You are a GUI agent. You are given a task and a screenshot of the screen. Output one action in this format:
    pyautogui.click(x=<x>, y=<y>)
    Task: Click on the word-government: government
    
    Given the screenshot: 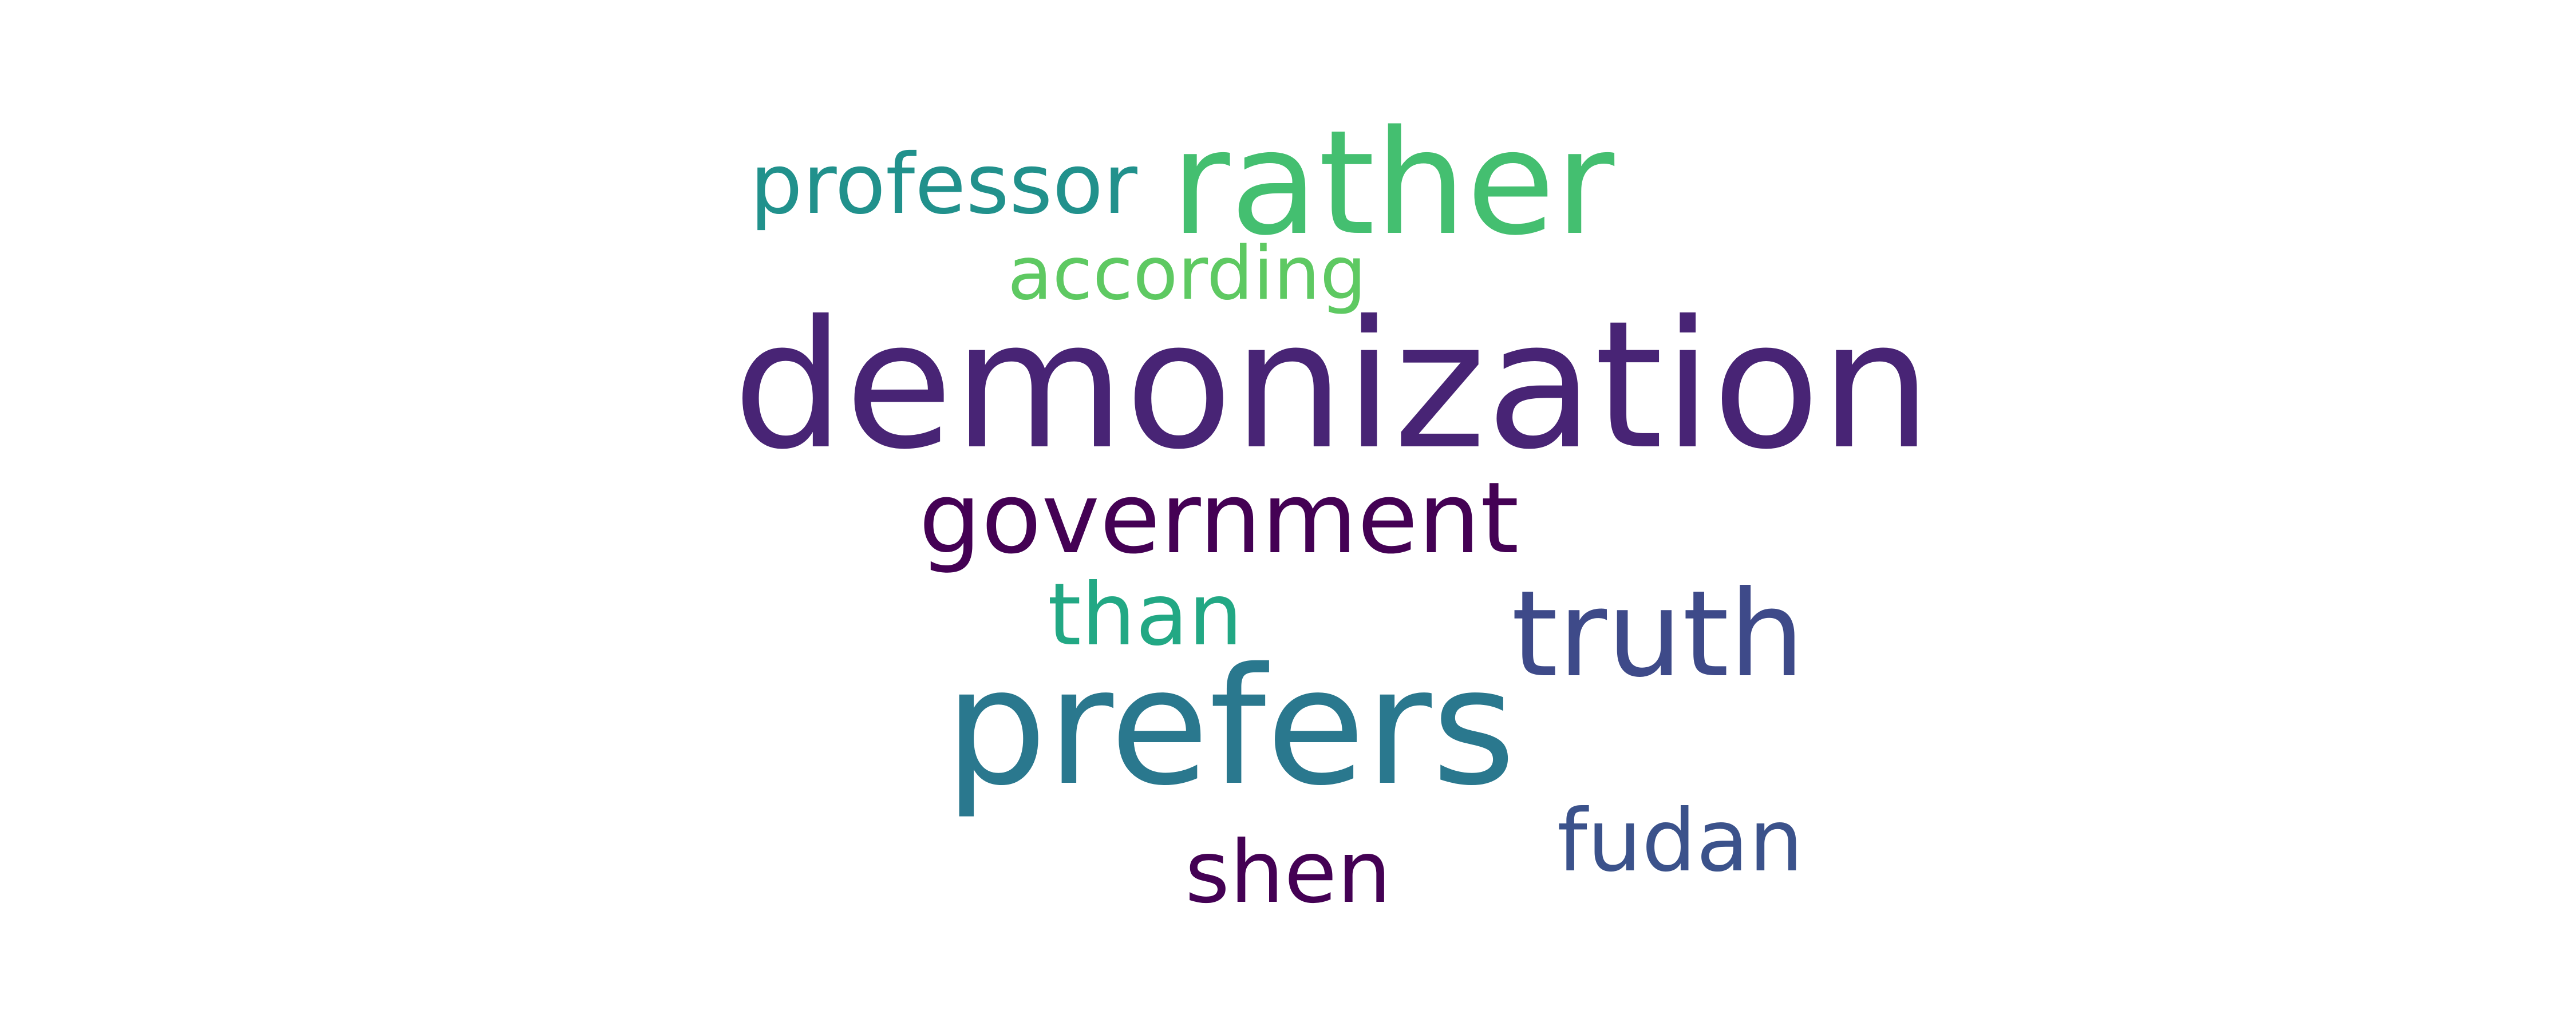 What is the action you would take?
    pyautogui.click(x=1219, y=518)
    